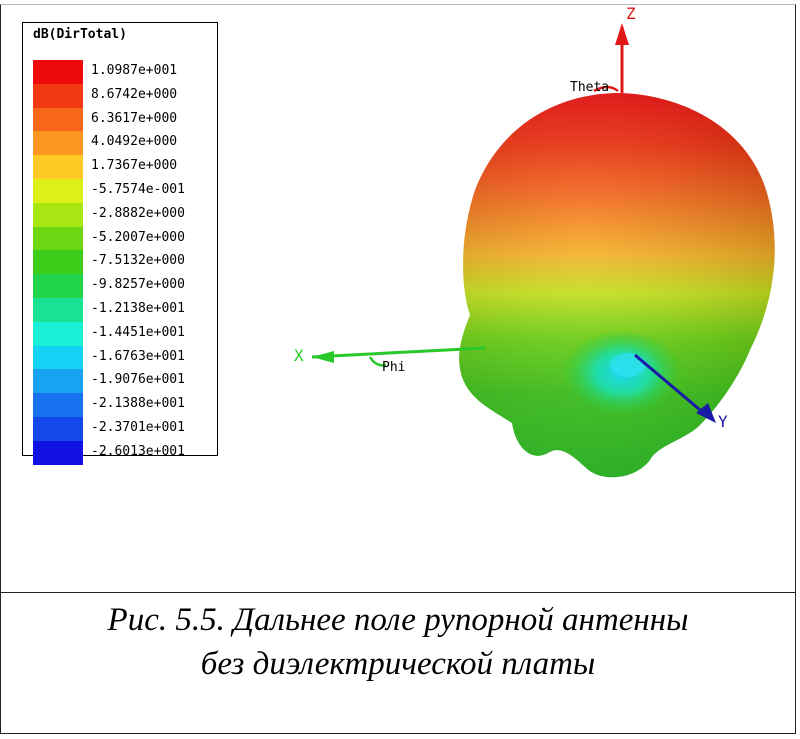  I want to click on legend-entry: -2.8882e+000, so click(123, 214).